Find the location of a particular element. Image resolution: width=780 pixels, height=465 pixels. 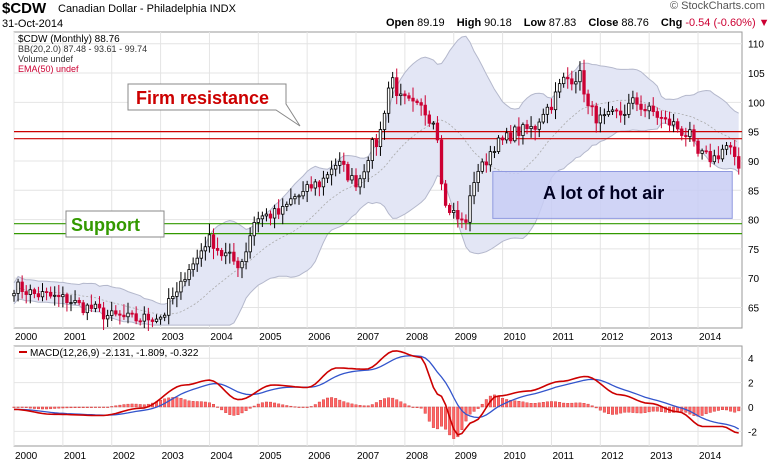

support-label: Support is located at coordinates (105, 225).